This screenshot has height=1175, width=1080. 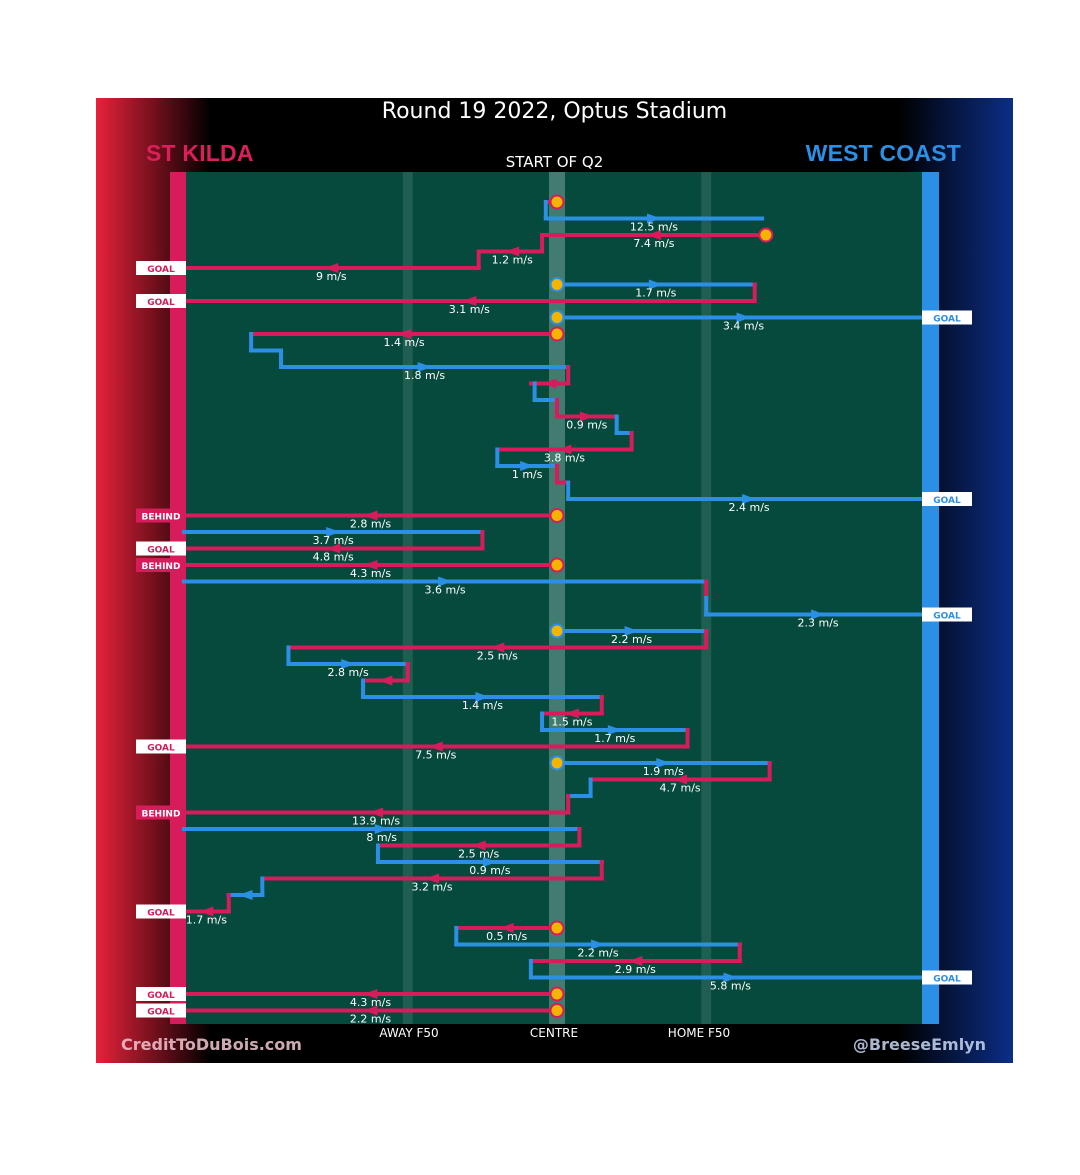 I want to click on result-badge-c13-s0: GOAL, so click(x=161, y=994).